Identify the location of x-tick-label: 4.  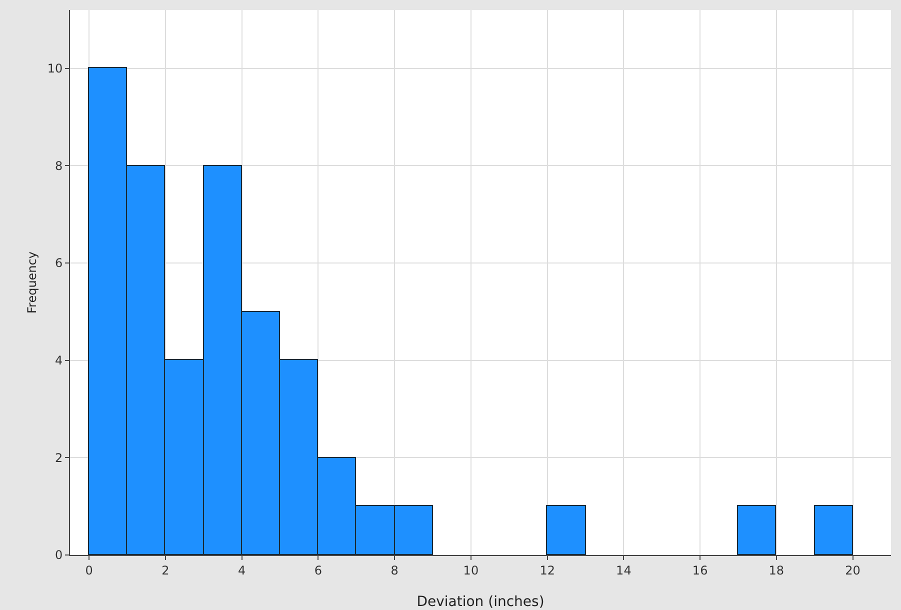
(242, 570).